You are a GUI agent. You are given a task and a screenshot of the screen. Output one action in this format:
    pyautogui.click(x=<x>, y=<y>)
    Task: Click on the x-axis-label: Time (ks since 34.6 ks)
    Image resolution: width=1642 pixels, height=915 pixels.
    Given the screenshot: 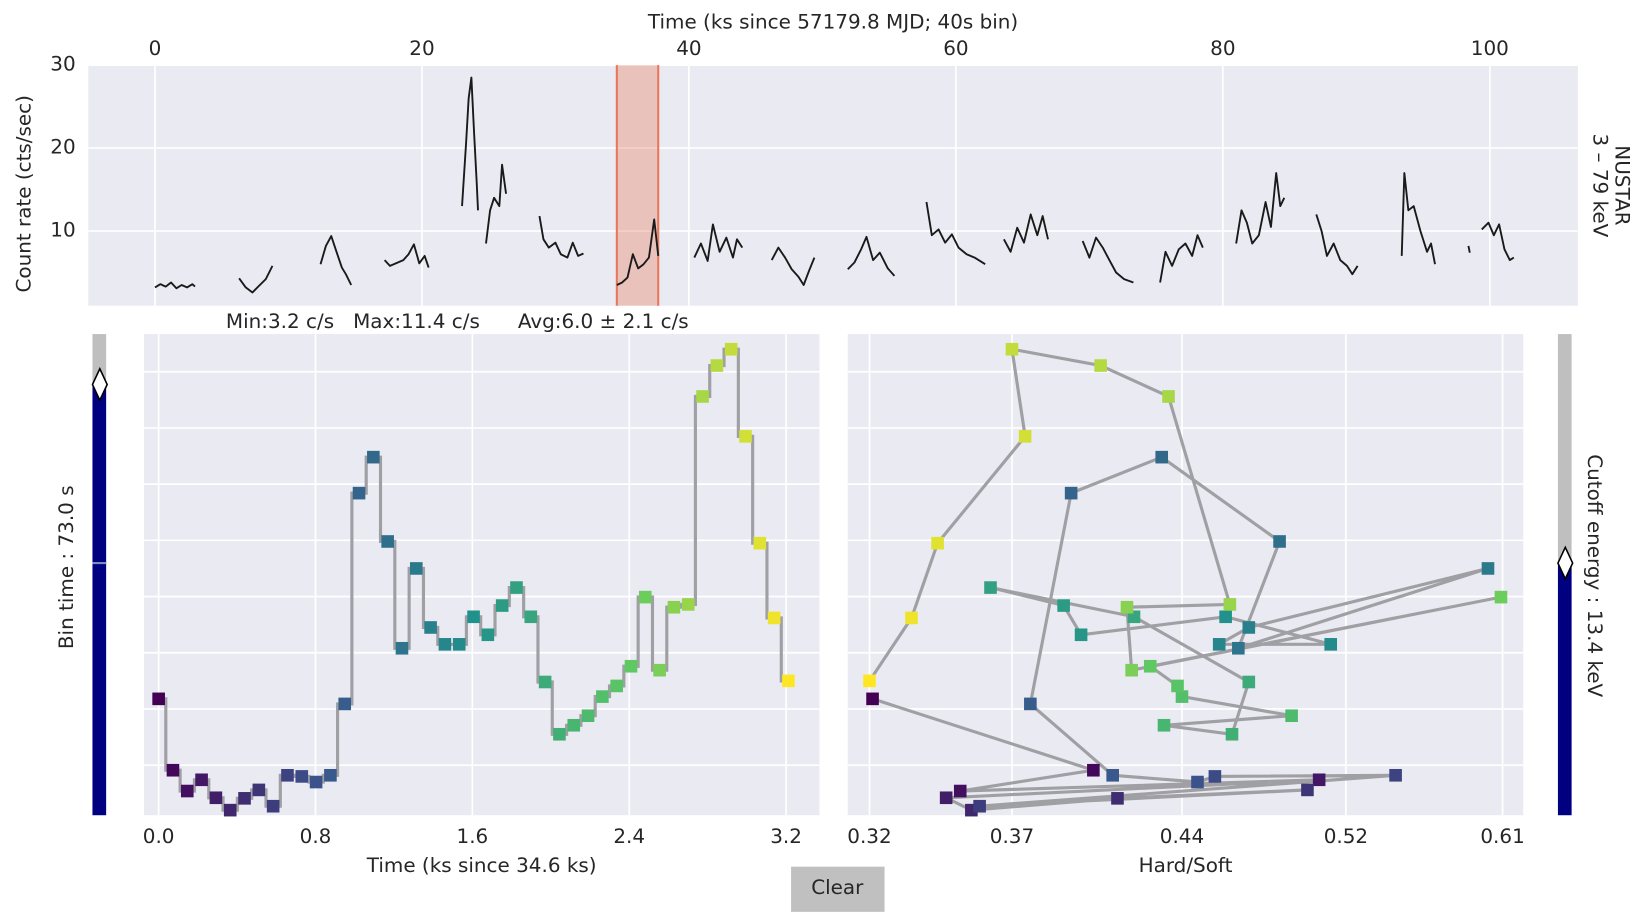 What is the action you would take?
    pyautogui.click(x=481, y=865)
    